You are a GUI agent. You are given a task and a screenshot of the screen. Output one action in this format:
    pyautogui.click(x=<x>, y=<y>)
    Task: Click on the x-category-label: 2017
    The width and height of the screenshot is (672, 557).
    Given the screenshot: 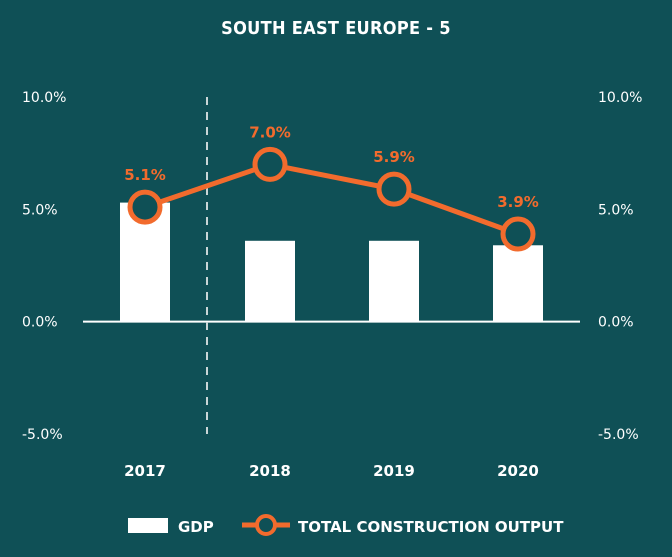 What is the action you would take?
    pyautogui.click(x=145, y=471)
    